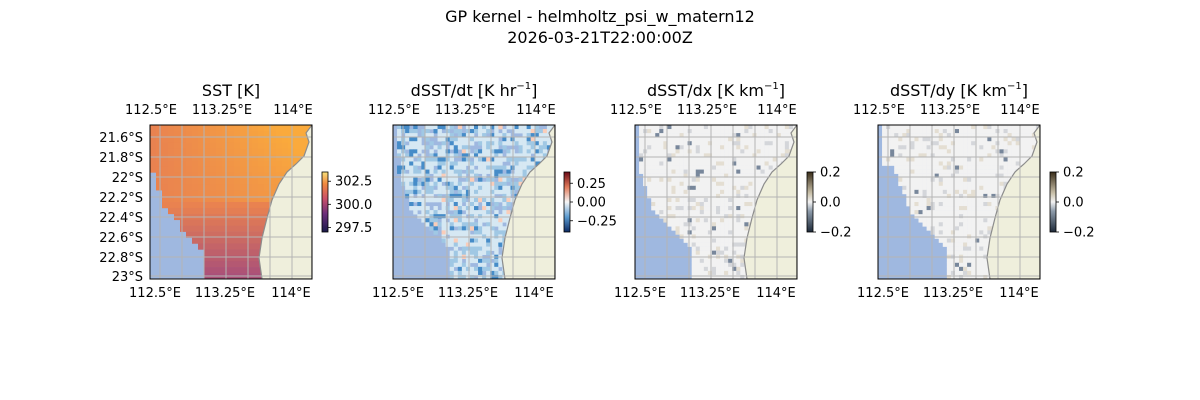  What do you see at coordinates (219, 110) in the screenshot?
I see `top-longitude-labels: 112.5°E 113.25°E 114°E` at bounding box center [219, 110].